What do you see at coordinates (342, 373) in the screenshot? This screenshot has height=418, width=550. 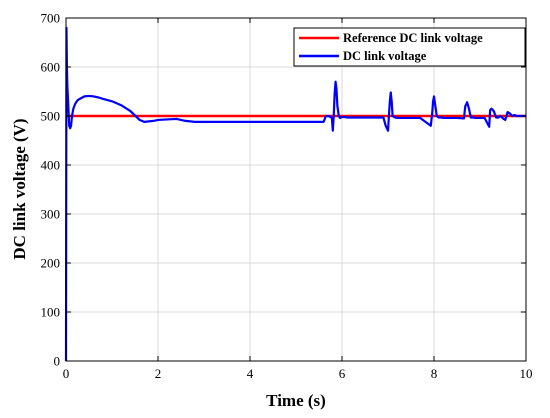 I see `x-tick-label: 6` at bounding box center [342, 373].